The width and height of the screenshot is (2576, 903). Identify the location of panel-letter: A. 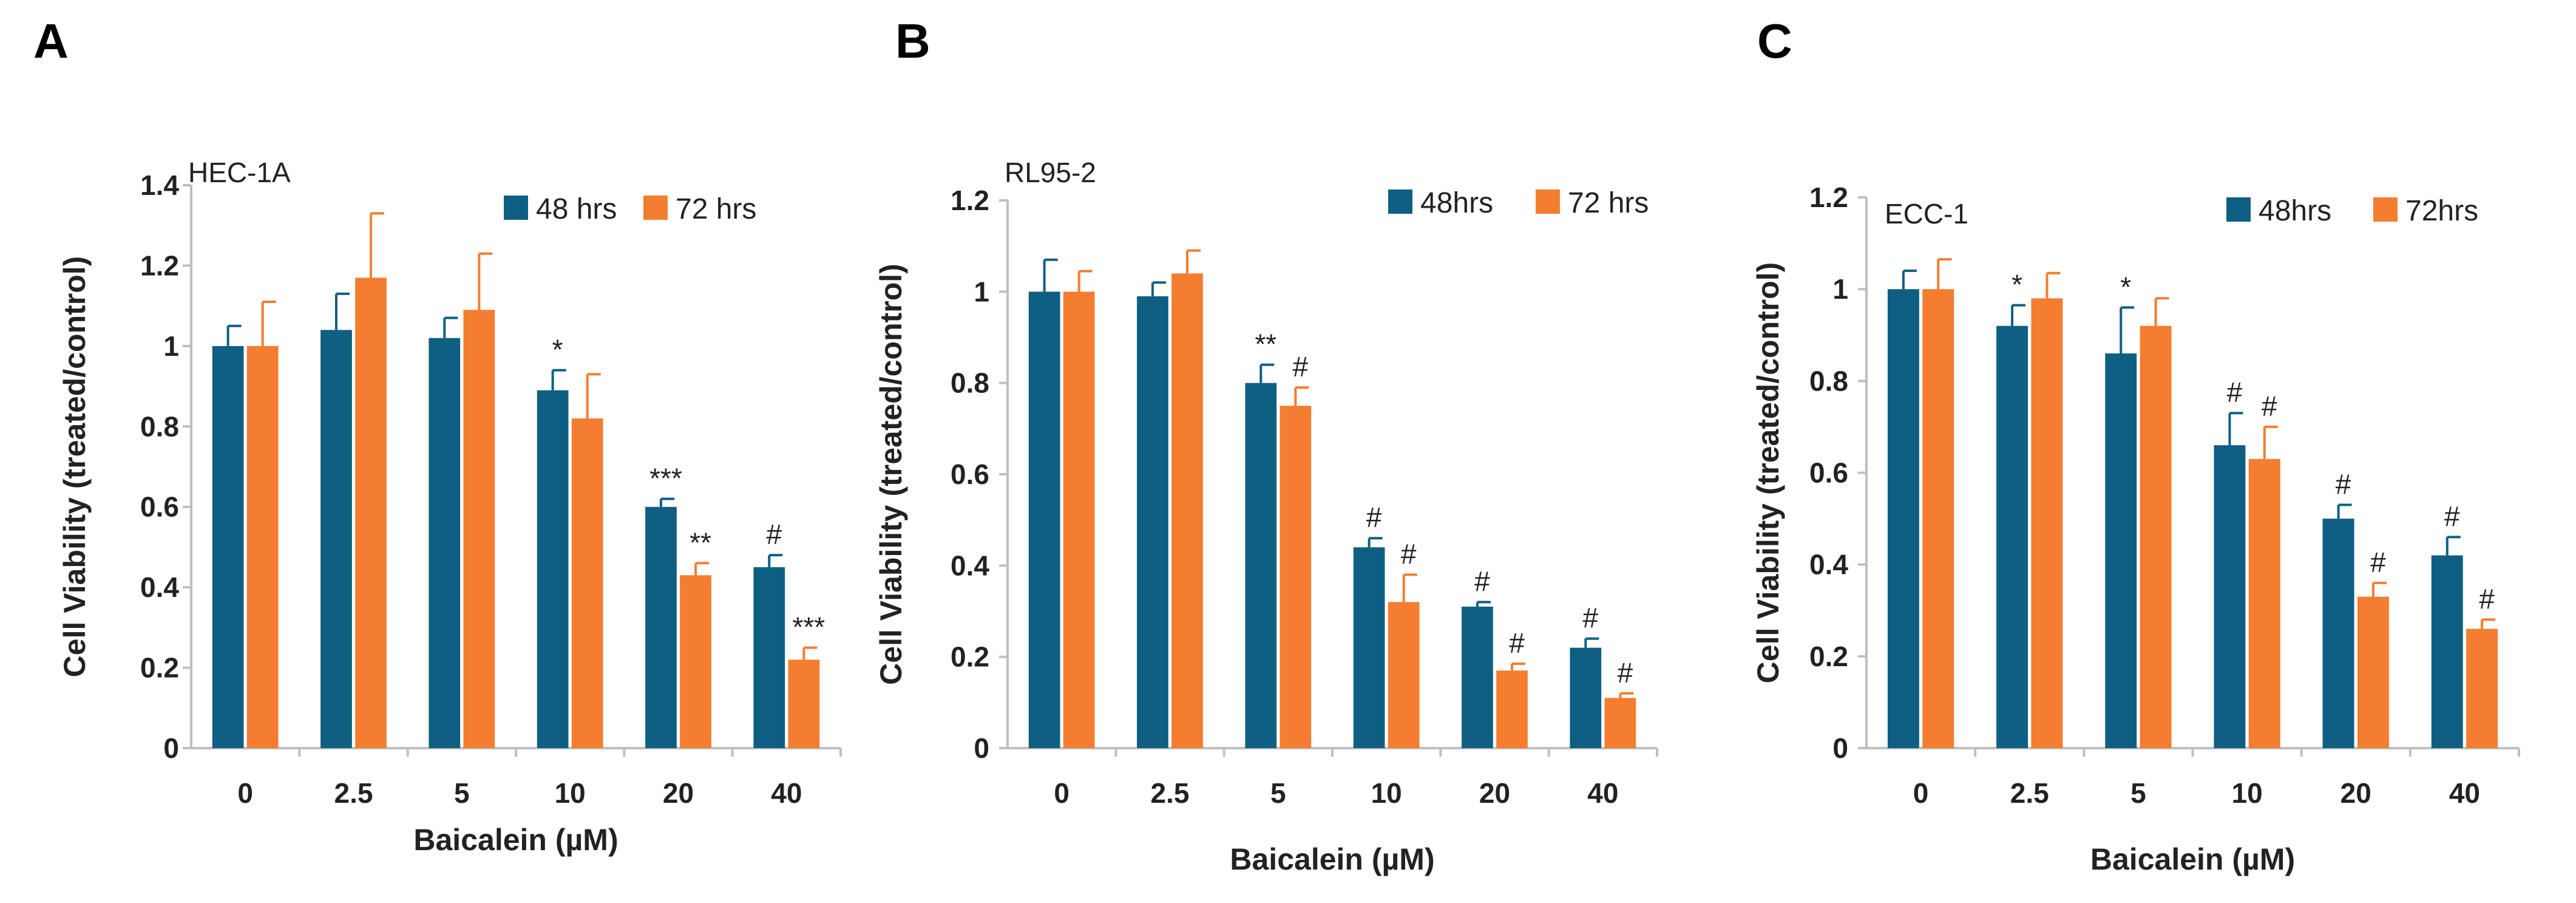
(51, 41).